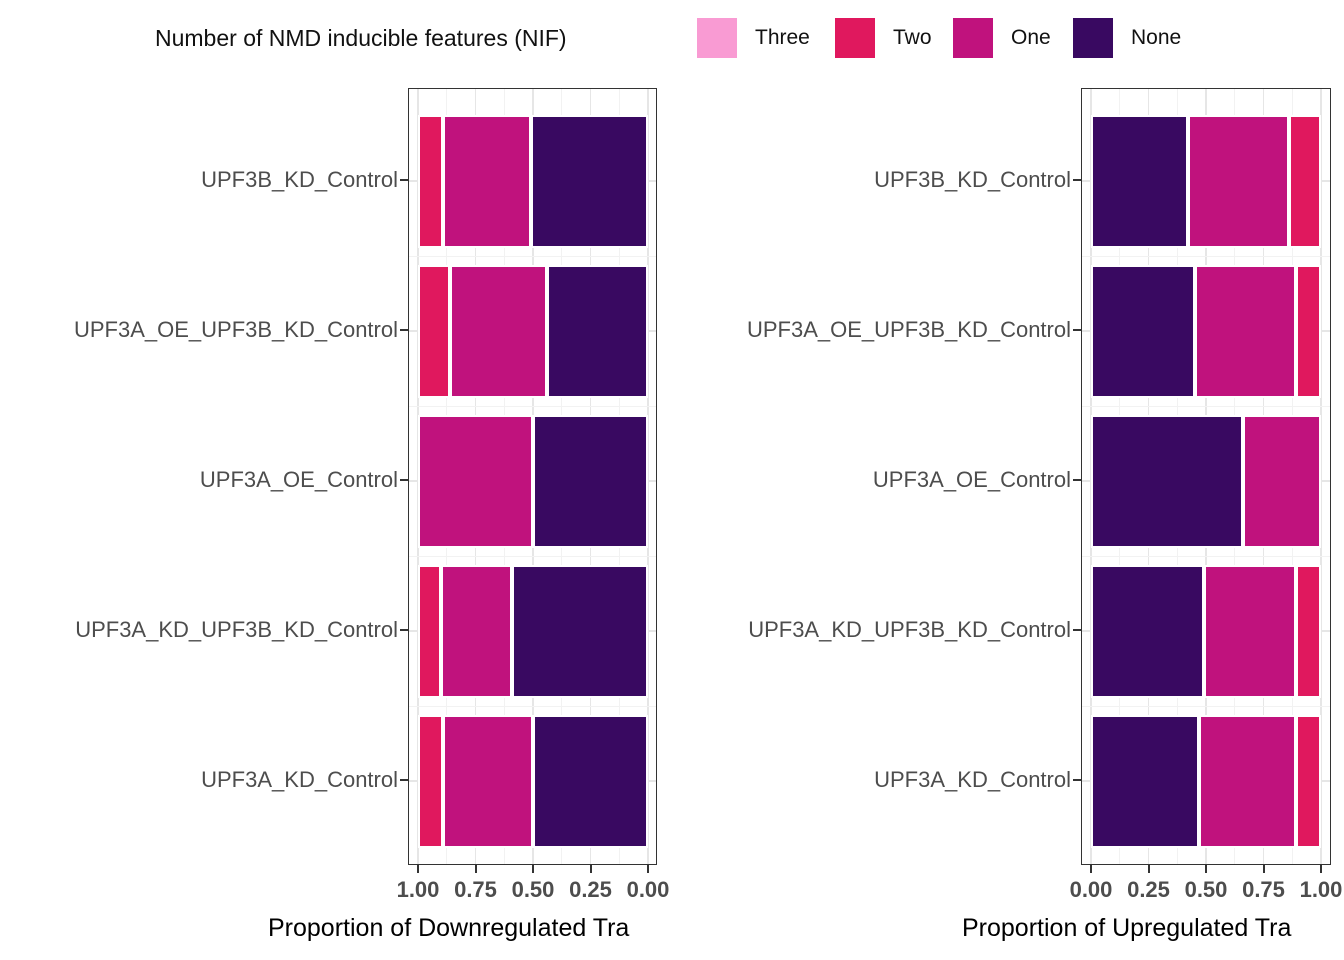  Describe the element at coordinates (1156, 37) in the screenshot. I see `legend-label: None` at that location.